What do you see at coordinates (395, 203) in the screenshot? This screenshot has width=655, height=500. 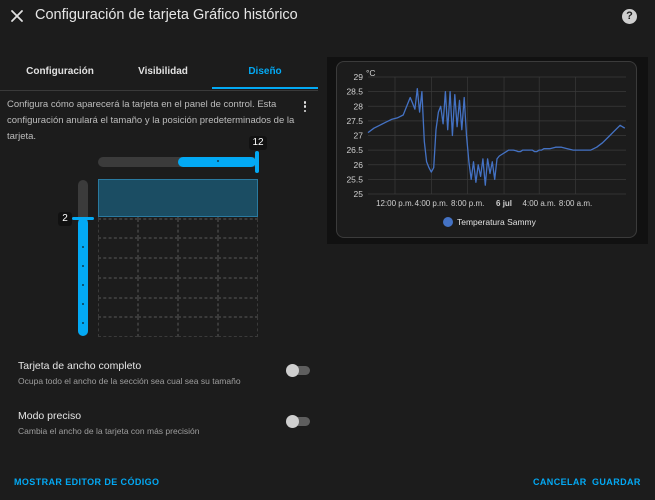 I see `x-tick-label: 12:00 p.m.` at bounding box center [395, 203].